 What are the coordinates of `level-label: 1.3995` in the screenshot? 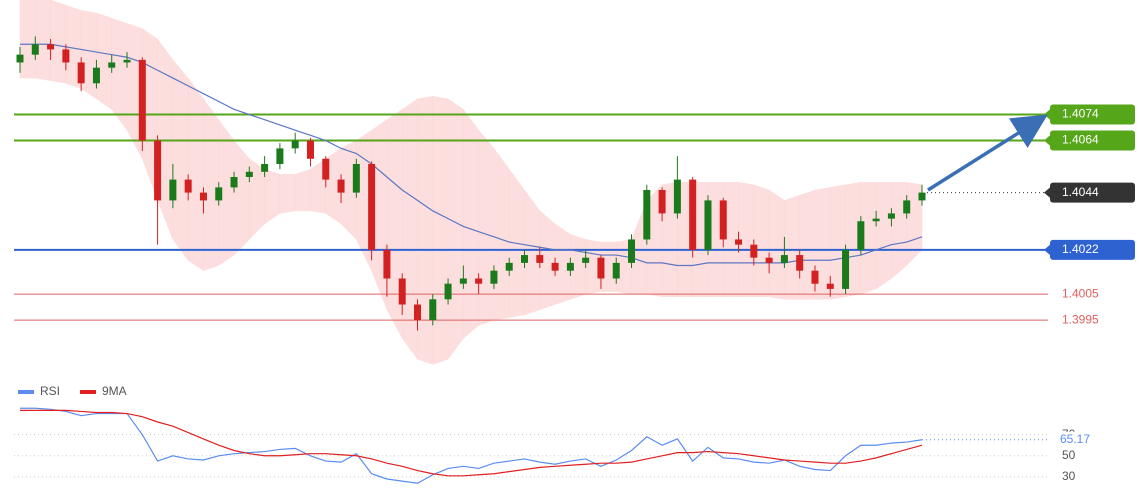 It's located at (1080, 319).